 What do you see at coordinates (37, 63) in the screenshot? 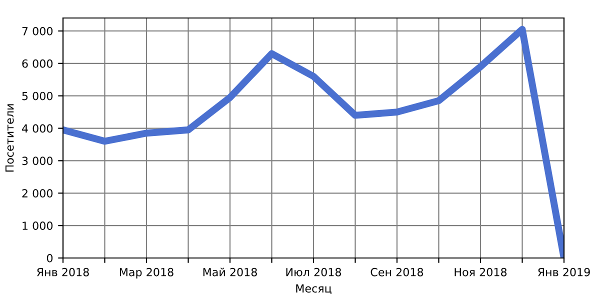
I see `y-tick-label: 6 000` at bounding box center [37, 63].